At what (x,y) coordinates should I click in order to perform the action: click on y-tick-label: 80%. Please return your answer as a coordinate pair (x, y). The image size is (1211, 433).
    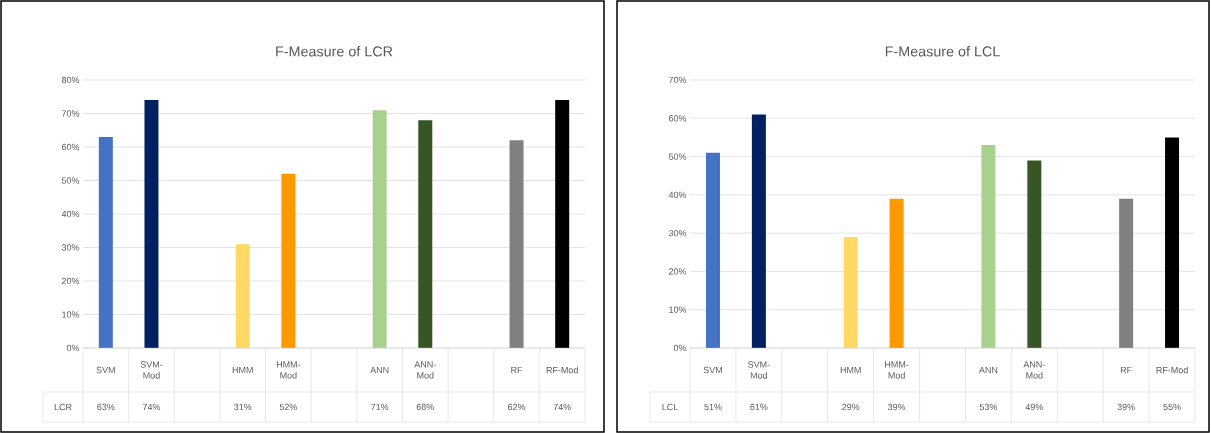
    Looking at the image, I should click on (70, 80).